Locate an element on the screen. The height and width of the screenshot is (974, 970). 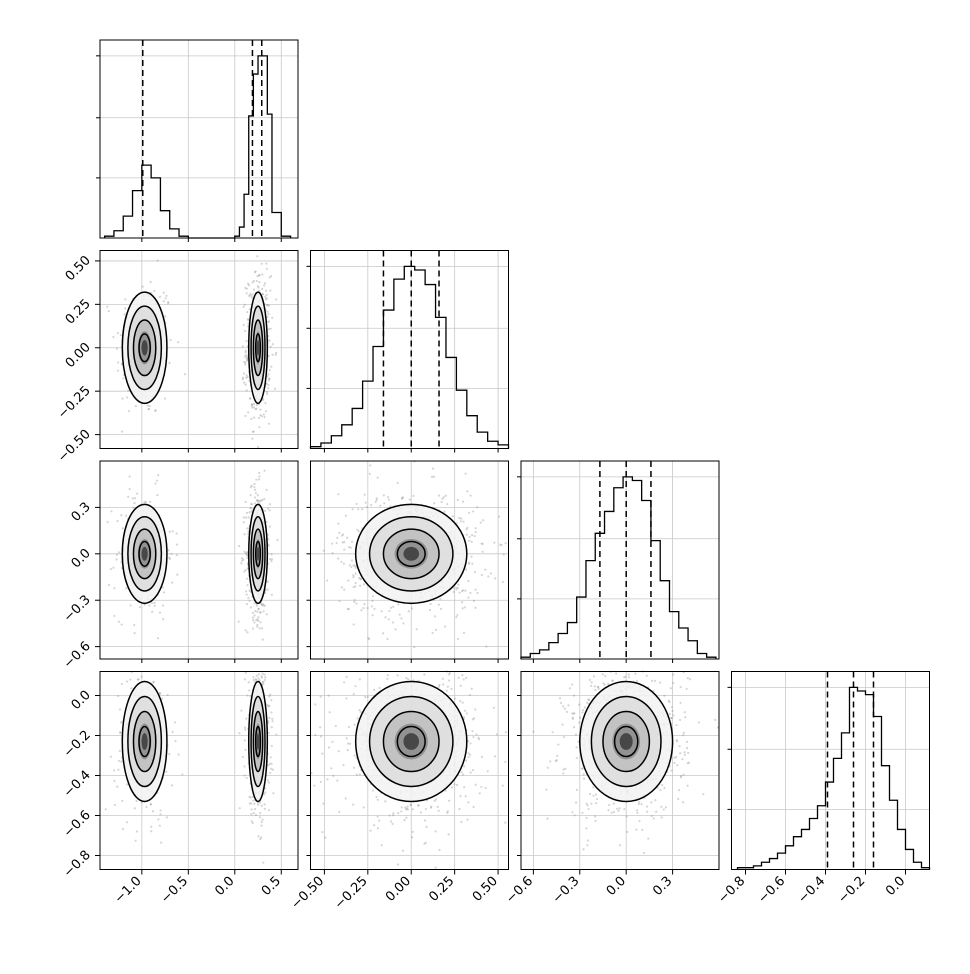
y-tick-label: −0.6 is located at coordinates (77, 655).